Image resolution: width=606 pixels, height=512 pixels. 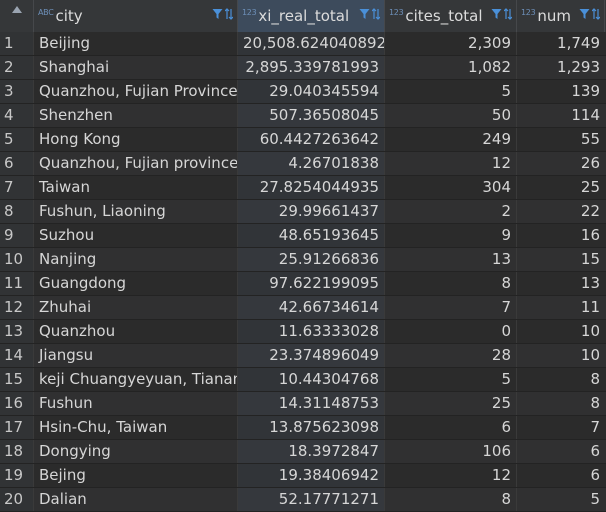 I want to click on table-row: 10 Nanjing 25.91266836 13 15, so click(x=303, y=260).